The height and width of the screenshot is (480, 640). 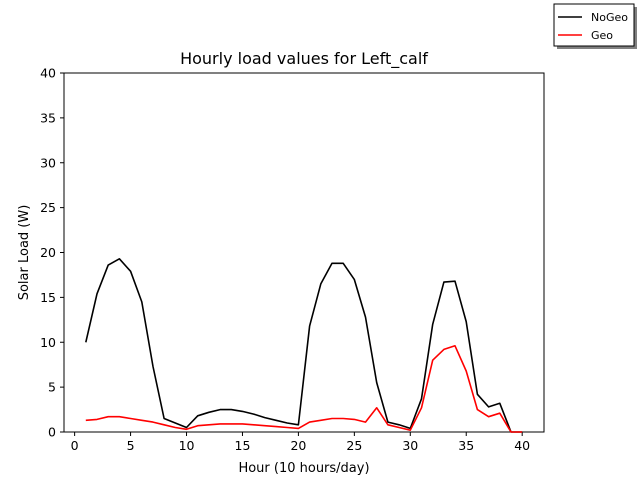 What do you see at coordinates (522, 445) in the screenshot?
I see `x-tick-label: 40` at bounding box center [522, 445].